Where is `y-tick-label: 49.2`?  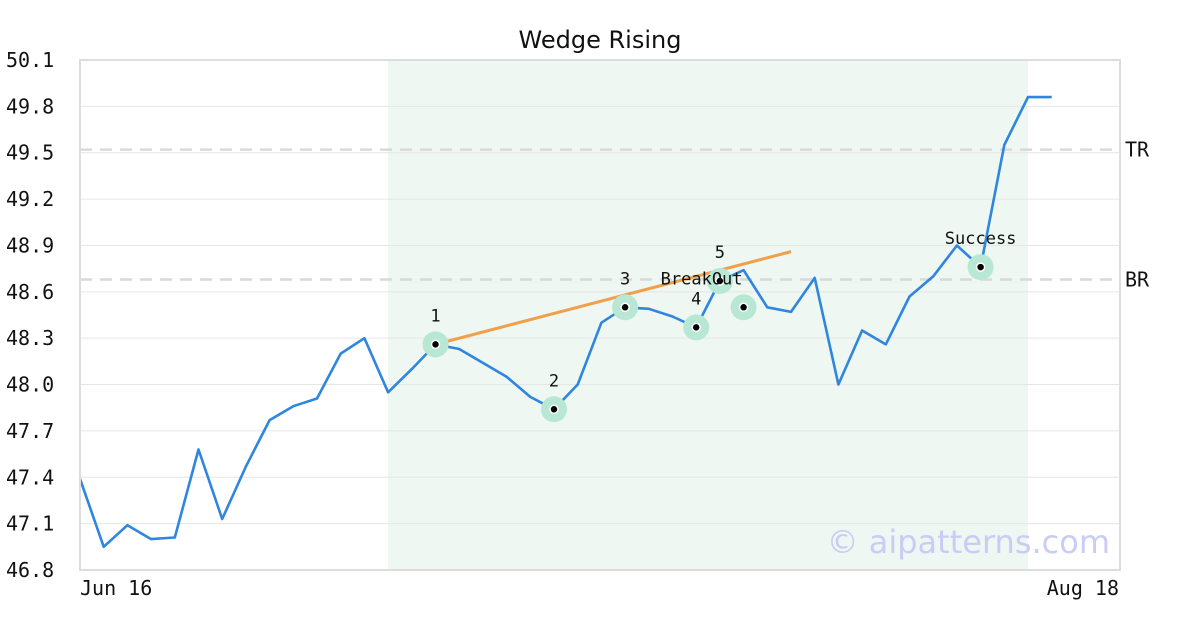 y-tick-label: 49.2 is located at coordinates (30, 199).